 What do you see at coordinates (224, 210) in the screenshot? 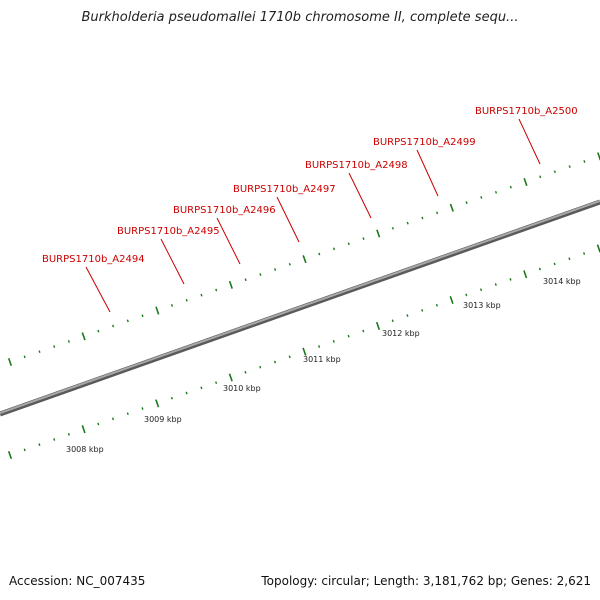
I see `gene-label: BURPS1710b_A2496` at bounding box center [224, 210].